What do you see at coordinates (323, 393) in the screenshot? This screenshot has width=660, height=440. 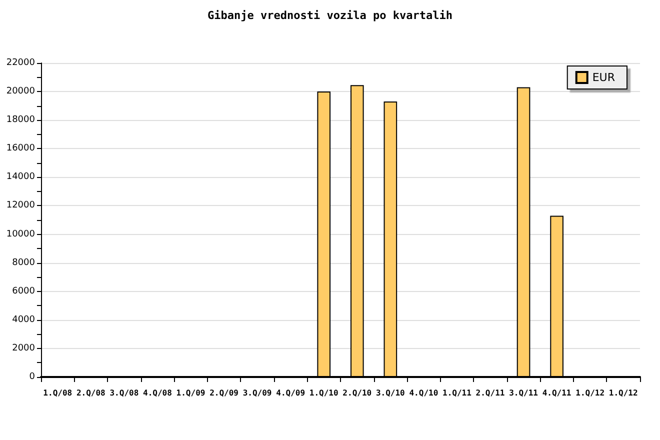 I see `x-tick-label: 1.Q/10` at bounding box center [323, 393].